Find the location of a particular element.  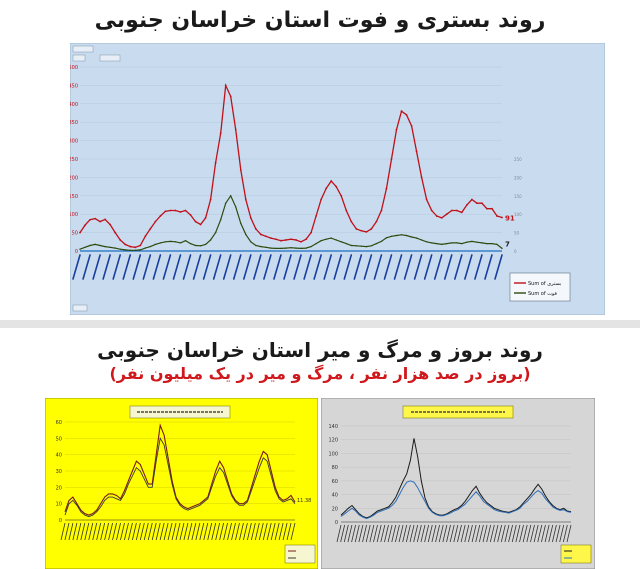

y2-tick-label: 50 is located at coordinates (517, 233).